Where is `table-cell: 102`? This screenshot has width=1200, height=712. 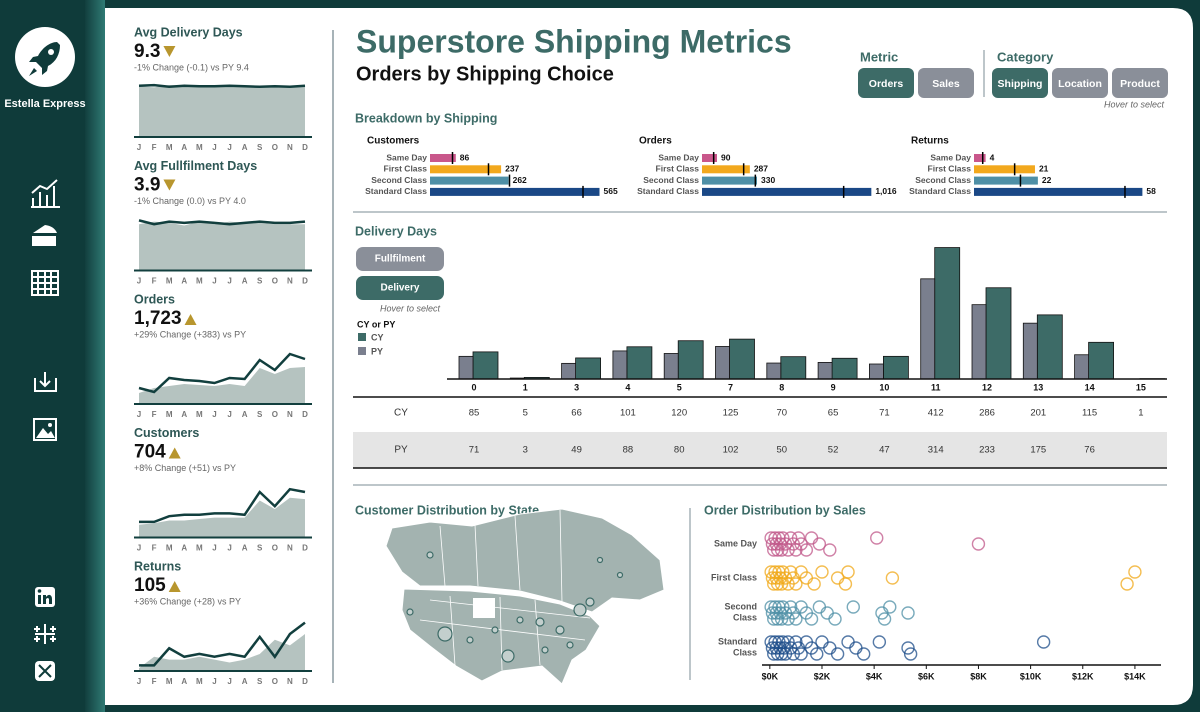
table-cell: 102 is located at coordinates (731, 450).